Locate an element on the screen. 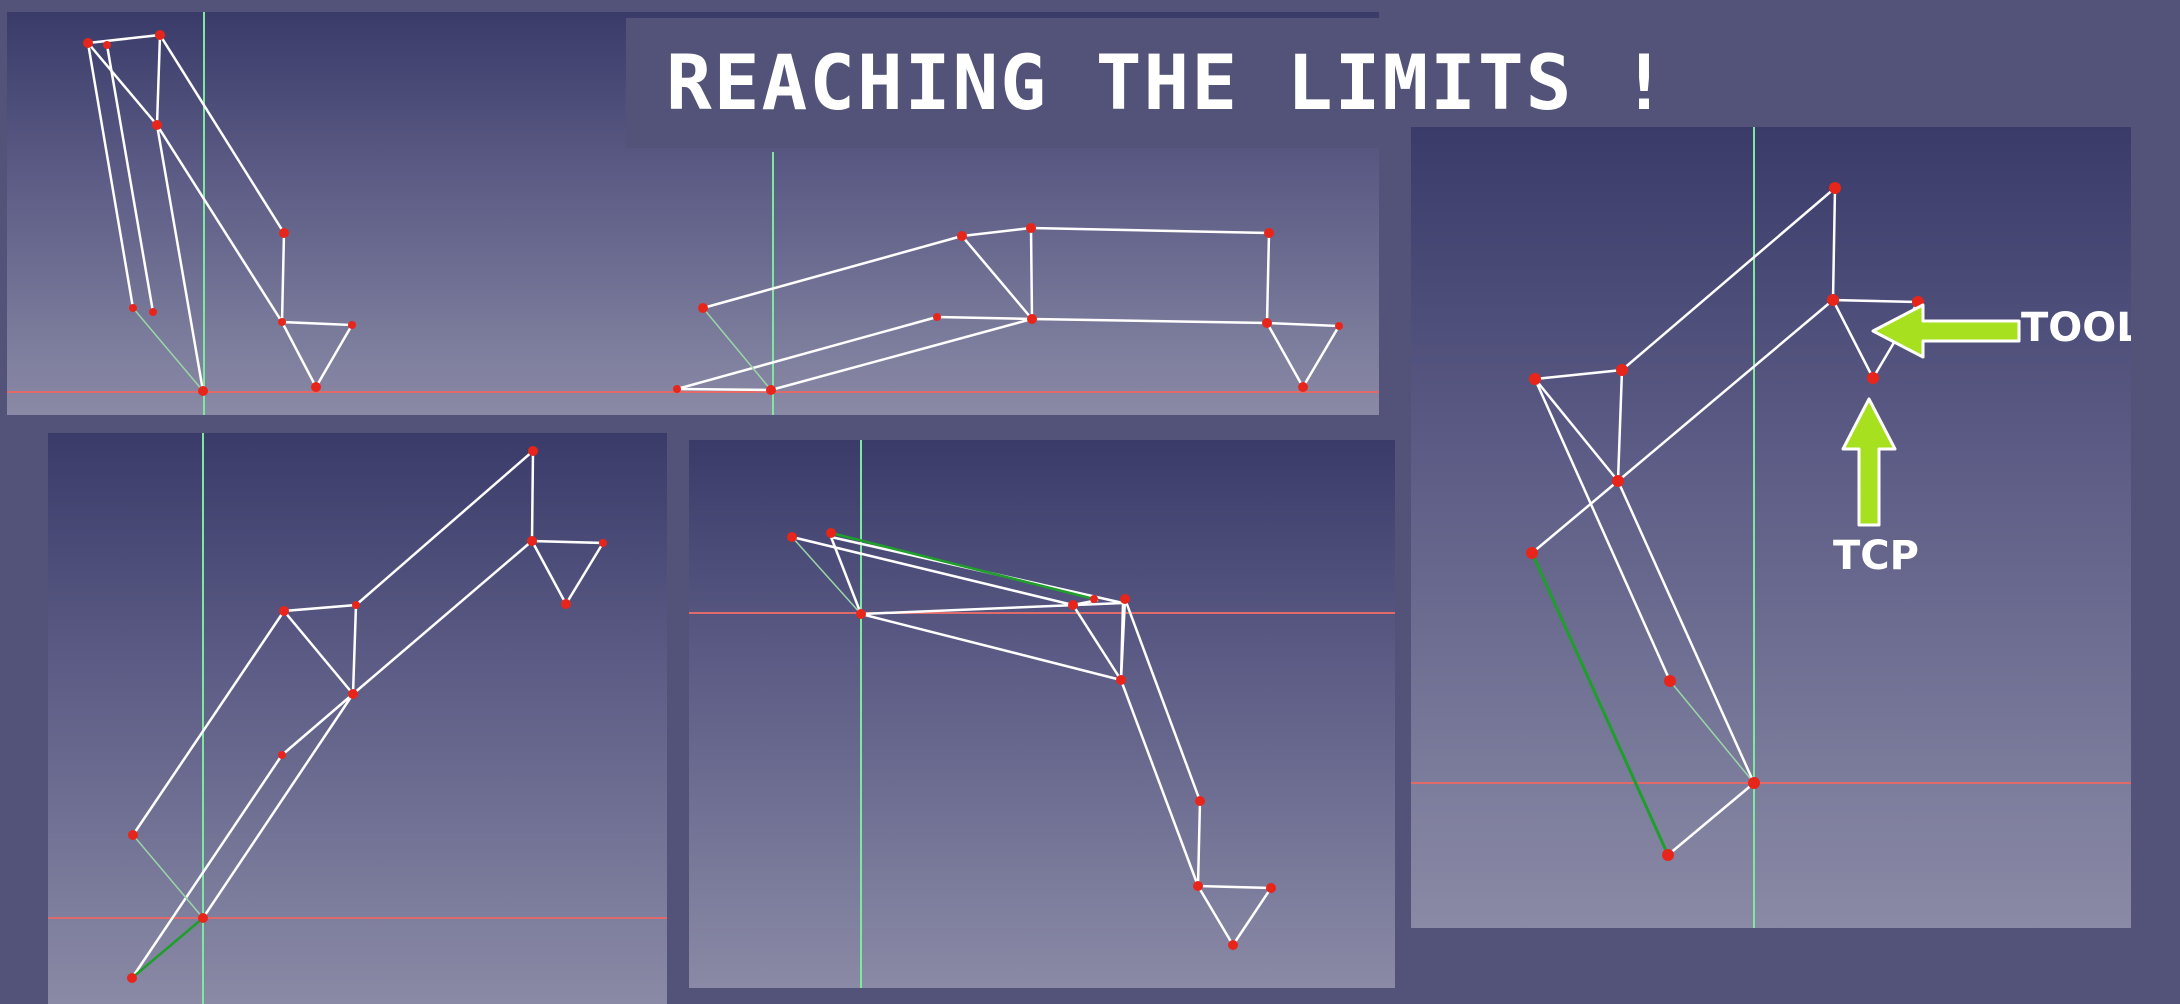  arrow-left-icon is located at coordinates (1946, 331).